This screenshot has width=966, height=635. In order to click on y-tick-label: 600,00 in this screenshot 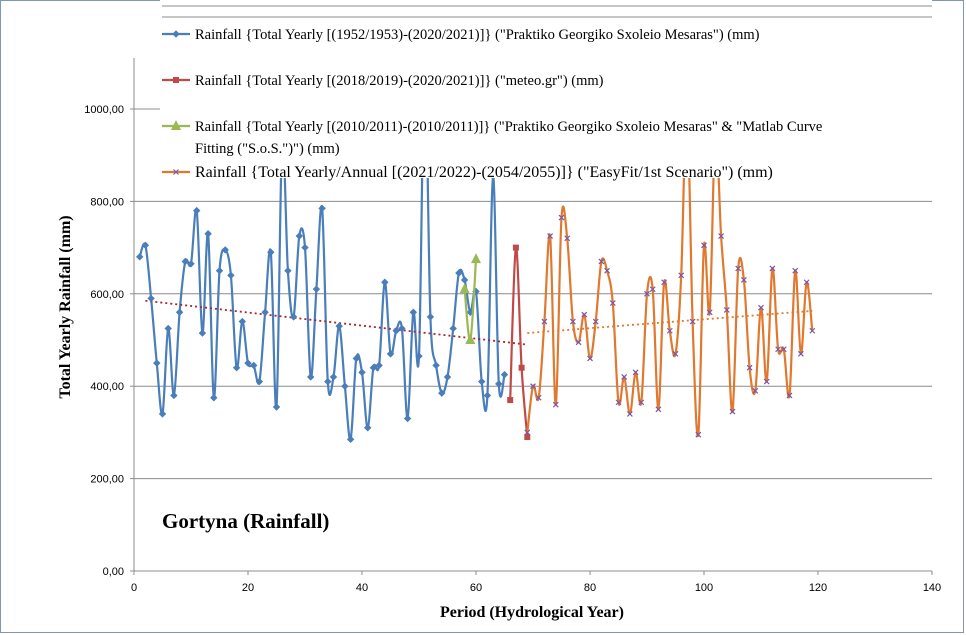, I will do `click(107, 295)`.